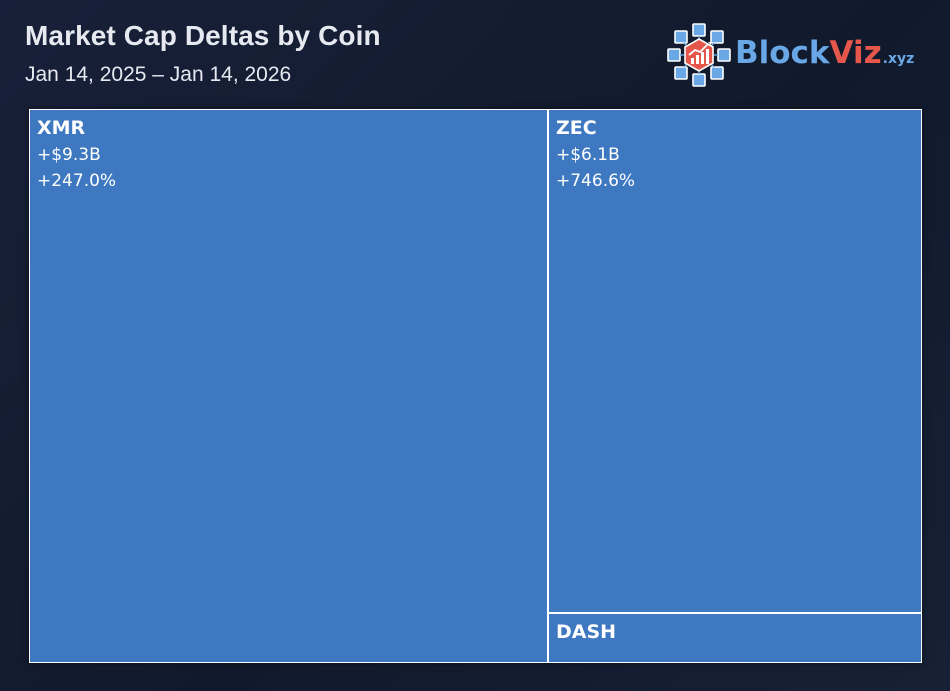  I want to click on tile-label: XMR, so click(61, 128).